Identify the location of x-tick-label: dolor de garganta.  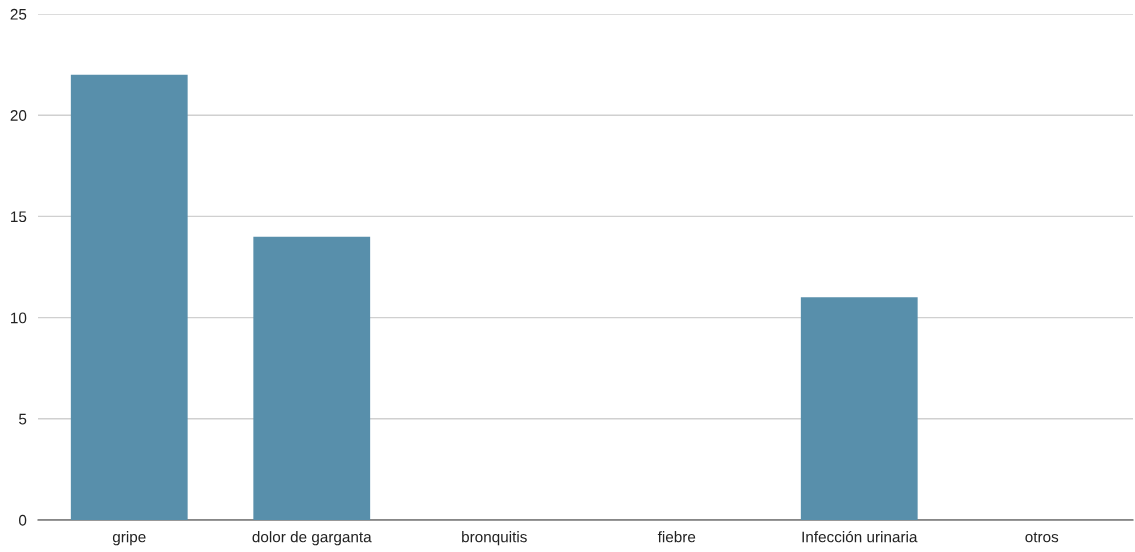
(312, 538).